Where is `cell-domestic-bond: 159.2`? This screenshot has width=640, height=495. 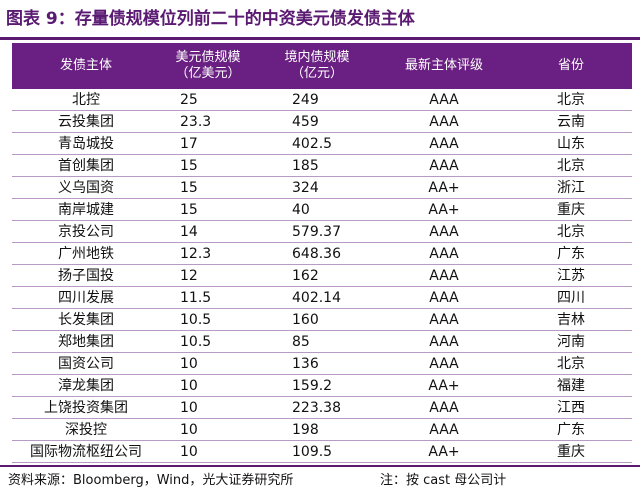
cell-domestic-bond: 159.2 is located at coordinates (317, 385).